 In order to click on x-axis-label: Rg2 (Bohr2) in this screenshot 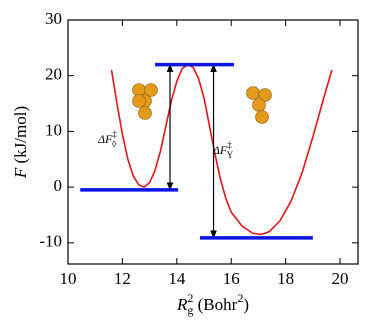, I will do `click(212, 304)`.